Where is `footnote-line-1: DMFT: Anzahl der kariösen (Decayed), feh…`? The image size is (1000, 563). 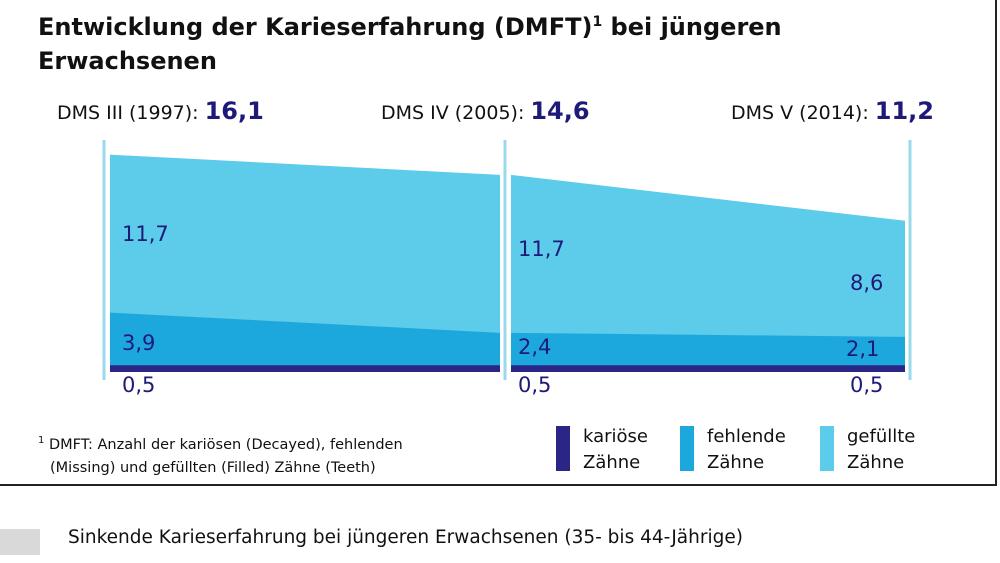
footnote-line-1: DMFT: Anzahl der kariösen (Decayed), feh… is located at coordinates (225, 444).